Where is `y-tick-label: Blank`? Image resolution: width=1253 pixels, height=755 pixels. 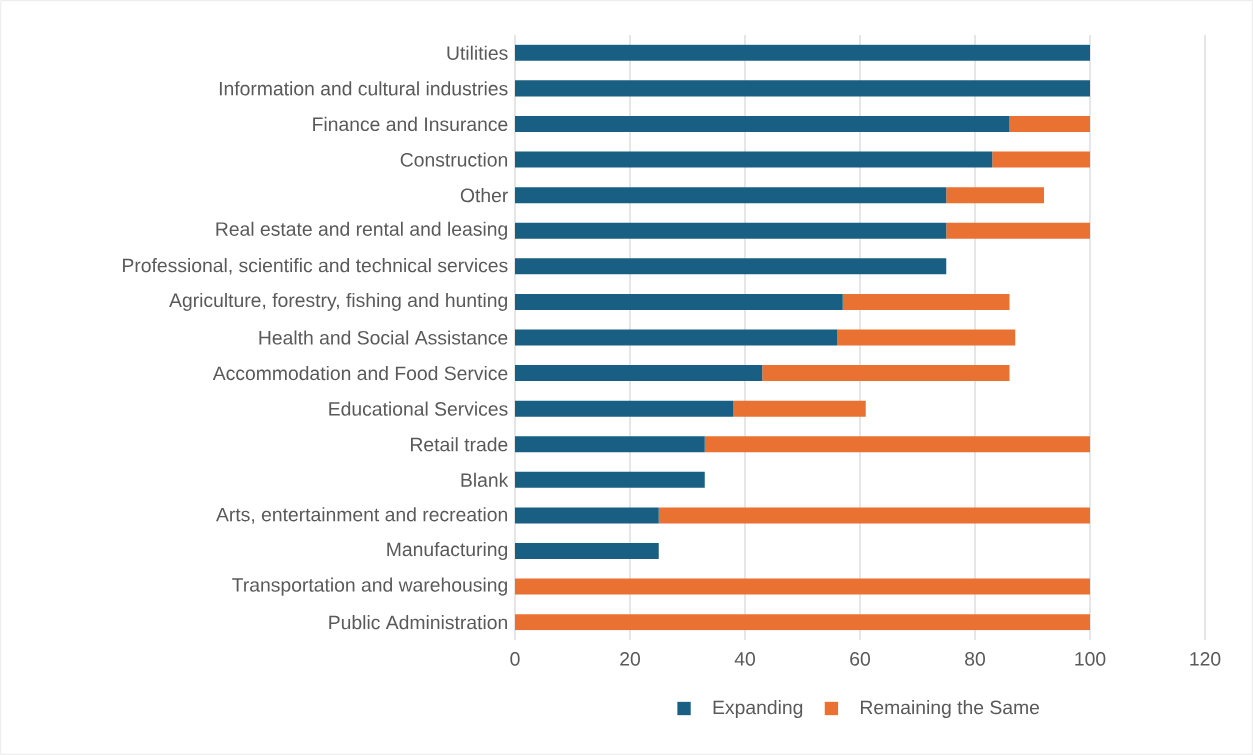
y-tick-label: Blank is located at coordinates (485, 479).